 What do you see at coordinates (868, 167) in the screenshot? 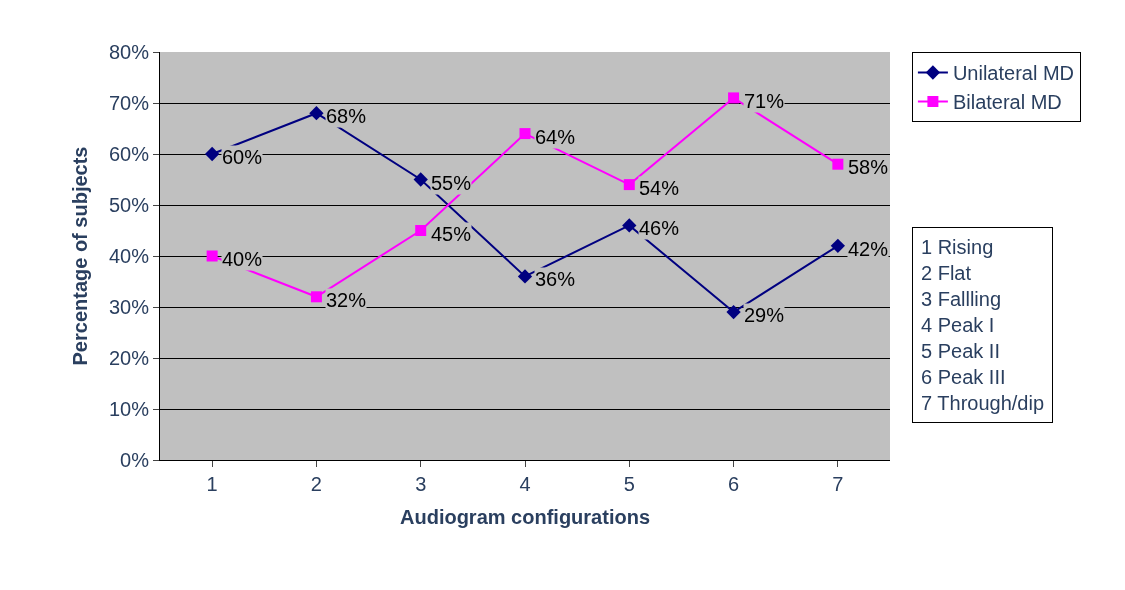
I see `data-label: 58%` at bounding box center [868, 167].